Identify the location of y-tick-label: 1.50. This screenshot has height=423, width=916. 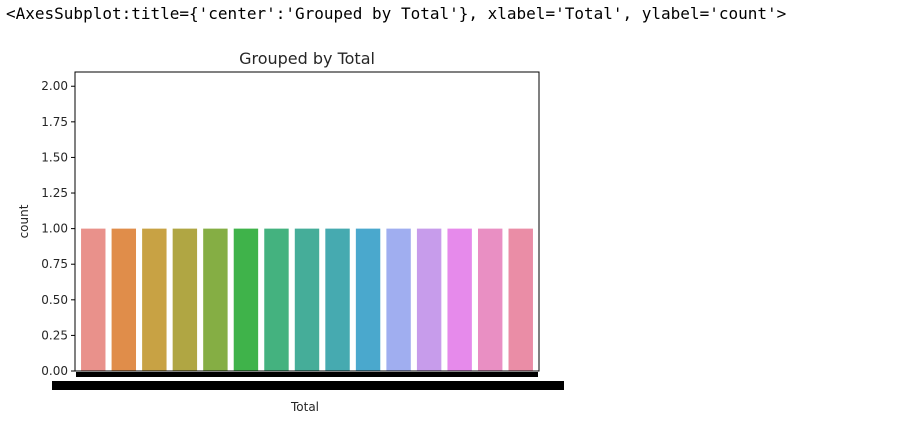
(54, 157).